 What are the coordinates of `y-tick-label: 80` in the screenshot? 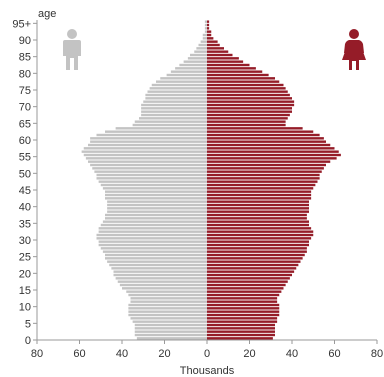 It's located at (25, 74).